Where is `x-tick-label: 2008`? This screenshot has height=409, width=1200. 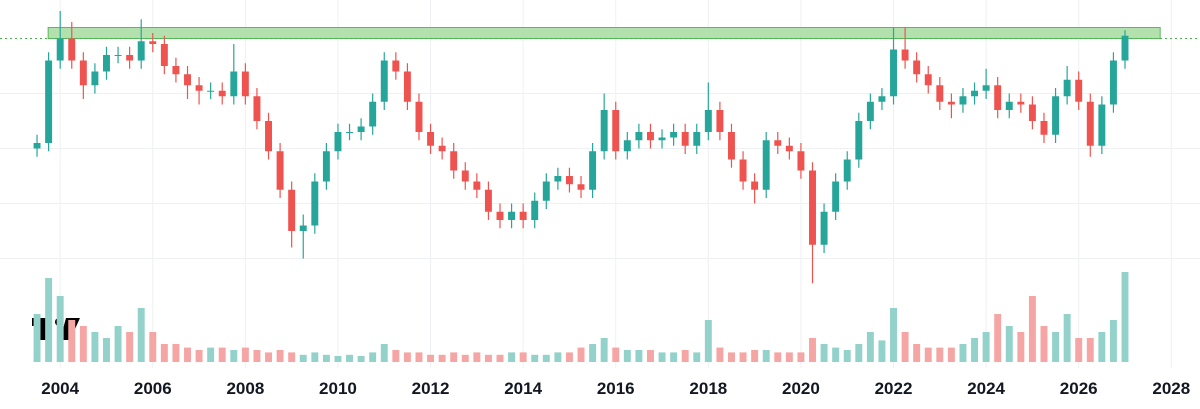 x-tick-label: 2008 is located at coordinates (245, 388).